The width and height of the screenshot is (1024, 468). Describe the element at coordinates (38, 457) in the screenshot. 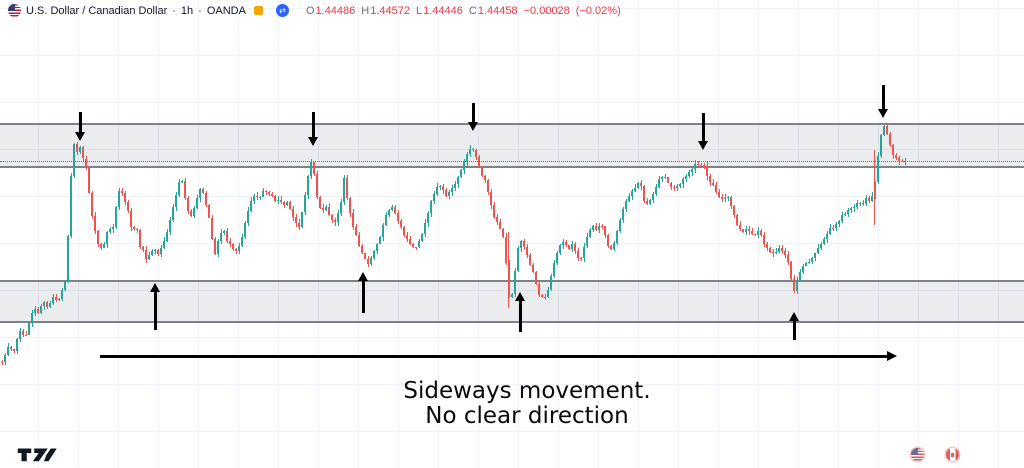

I see `tradingview-logo` at that location.